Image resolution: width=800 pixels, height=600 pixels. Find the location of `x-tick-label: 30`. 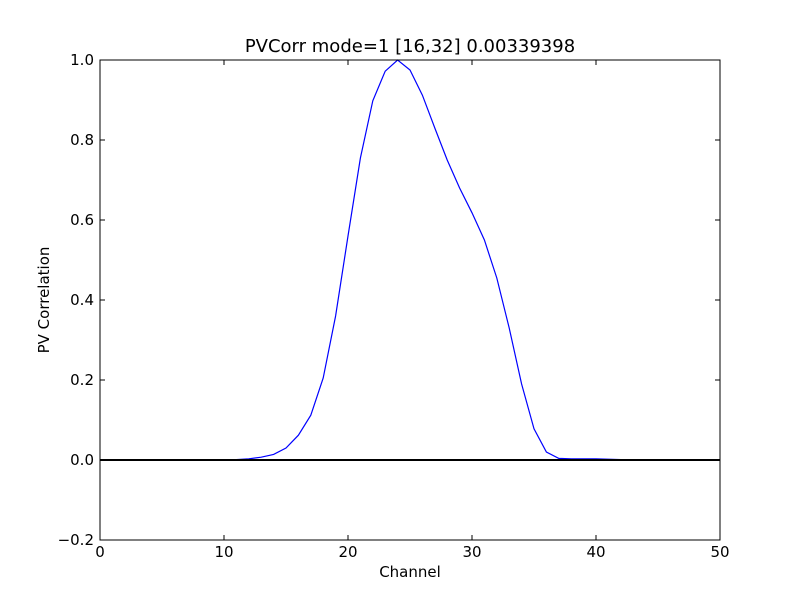

x-tick-label: 30 is located at coordinates (471, 552).